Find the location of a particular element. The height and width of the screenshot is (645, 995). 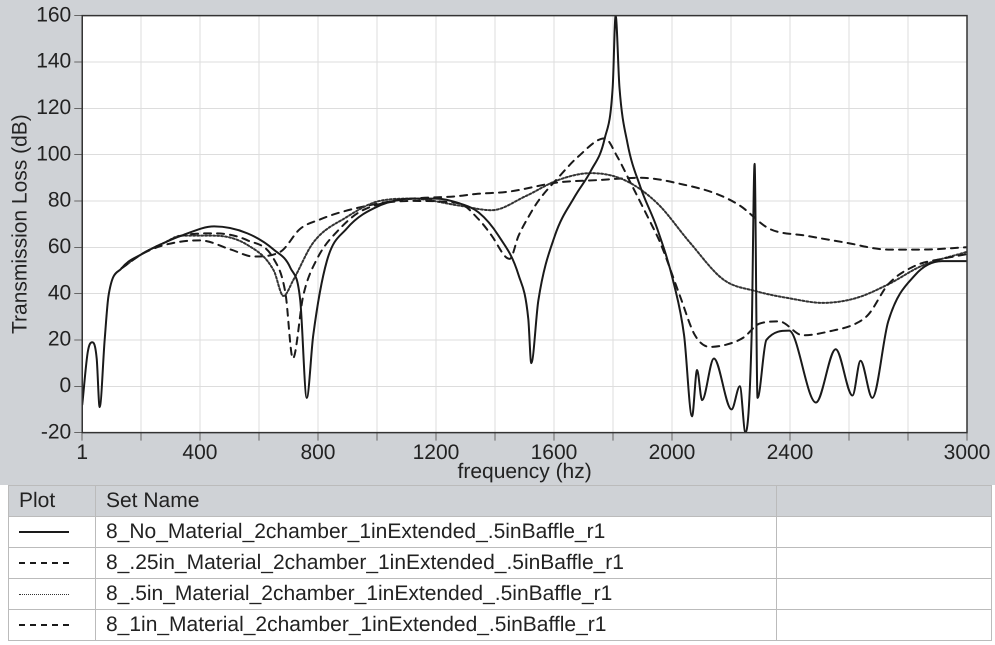

legend-label: 8_No_Material_2chamber_1inExtended_.5inBaffle_r1 is located at coordinates (436, 532).